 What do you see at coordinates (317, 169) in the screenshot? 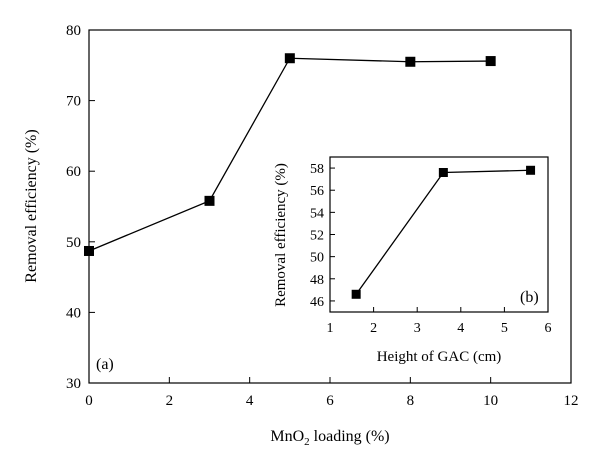
I see `inset-y-tick-label: 58` at bounding box center [317, 169].